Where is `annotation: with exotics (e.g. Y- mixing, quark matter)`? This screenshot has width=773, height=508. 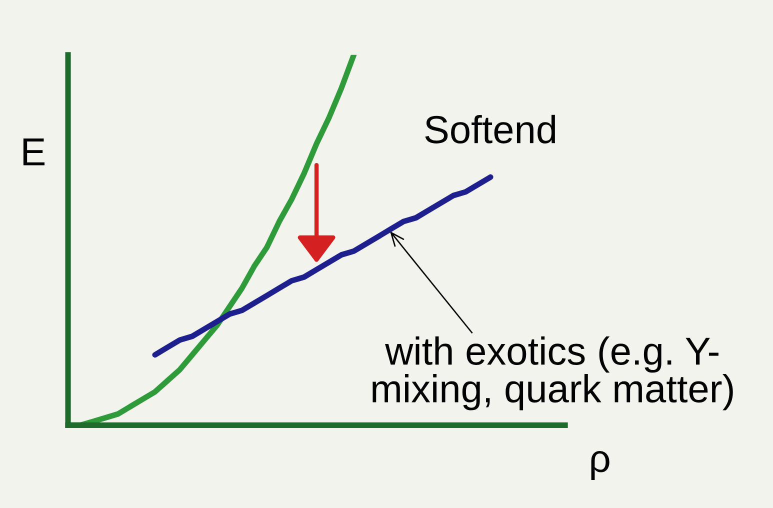 annotation: with exotics (e.g. Y- mixing, quark matter) is located at coordinates (552, 373).